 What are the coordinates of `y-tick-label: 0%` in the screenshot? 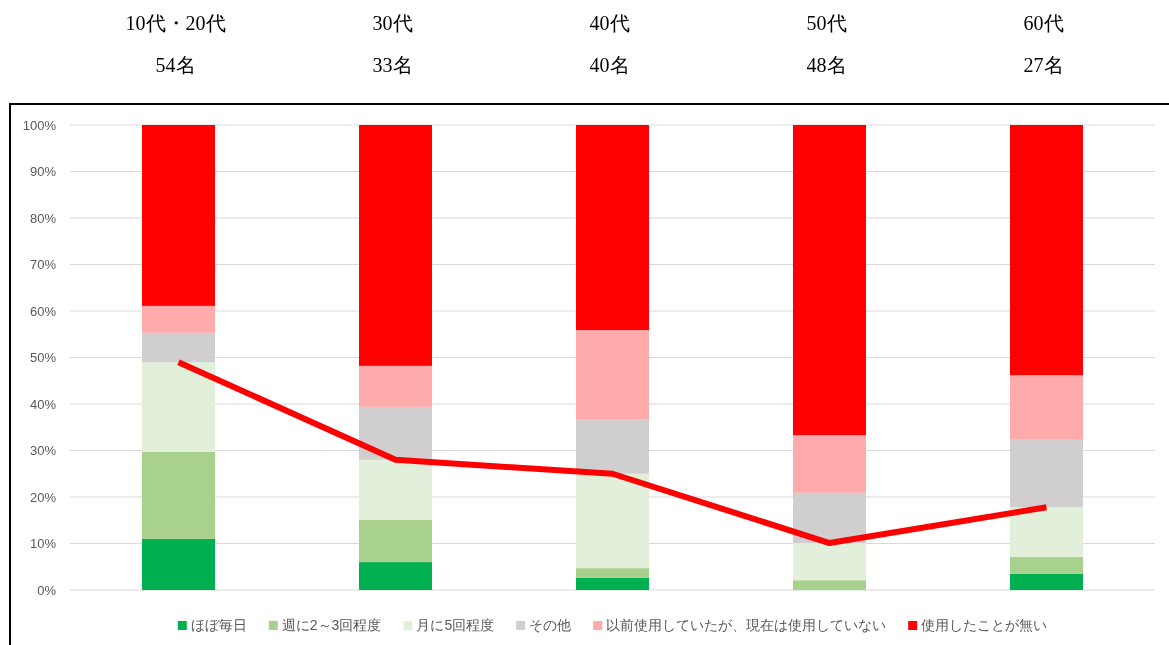 It's located at (47, 590).